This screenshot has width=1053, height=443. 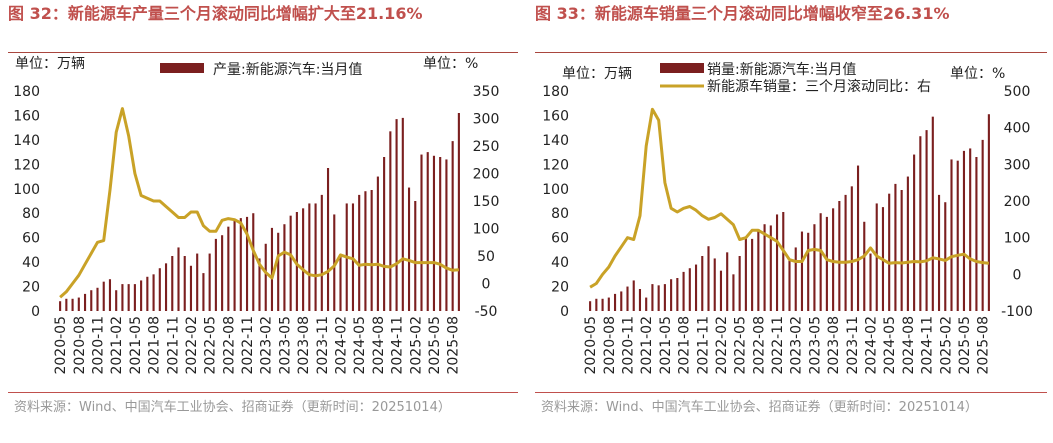 What do you see at coordinates (486, 175) in the screenshot?
I see `right-tick-label: 200` at bounding box center [486, 175].